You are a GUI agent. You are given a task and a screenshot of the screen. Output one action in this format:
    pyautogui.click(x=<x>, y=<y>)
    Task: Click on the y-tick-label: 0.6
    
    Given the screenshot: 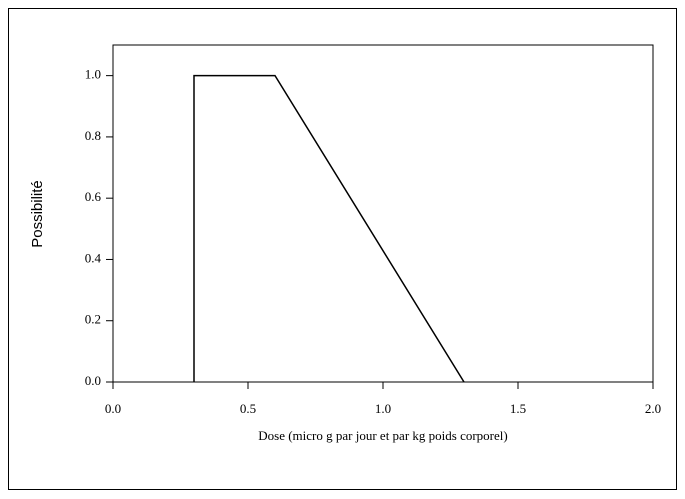 What is the action you would take?
    pyautogui.click(x=93, y=196)
    